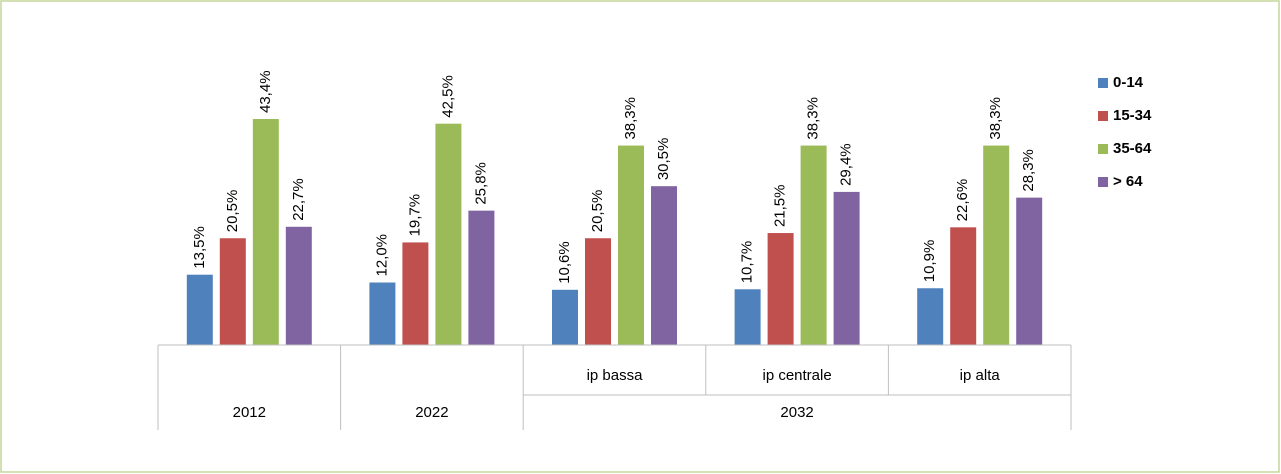  What do you see at coordinates (298, 199) in the screenshot?
I see `data-label: 22,7%` at bounding box center [298, 199].